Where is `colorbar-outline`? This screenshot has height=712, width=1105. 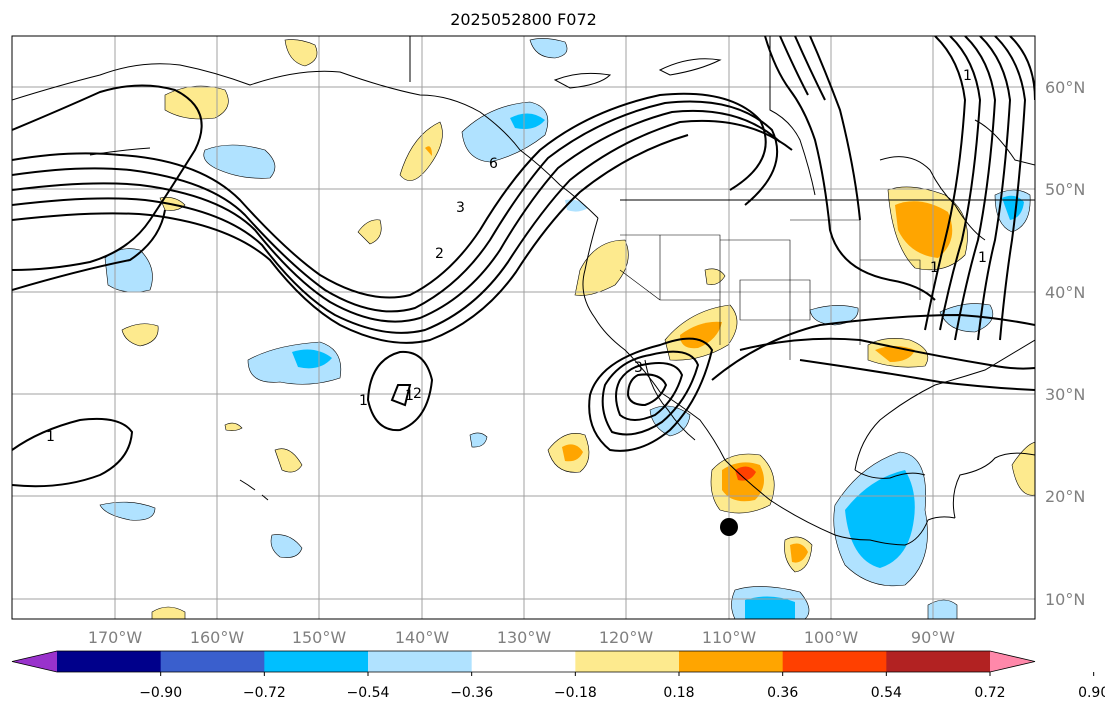 colorbar-outline is located at coordinates (523, 661).